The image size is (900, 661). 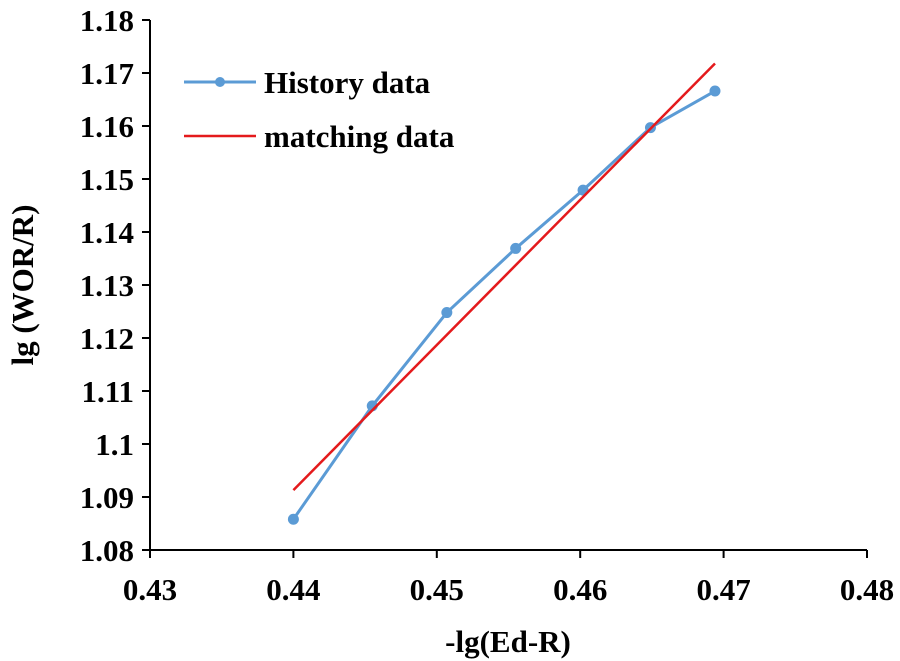 I want to click on y-tick-label: 1.08, so click(x=107, y=550).